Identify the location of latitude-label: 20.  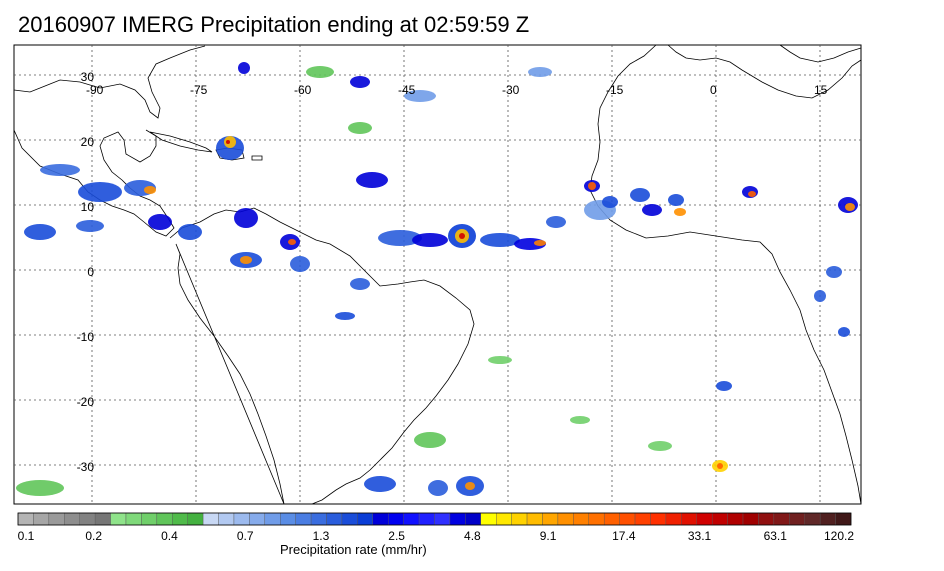
(88, 142).